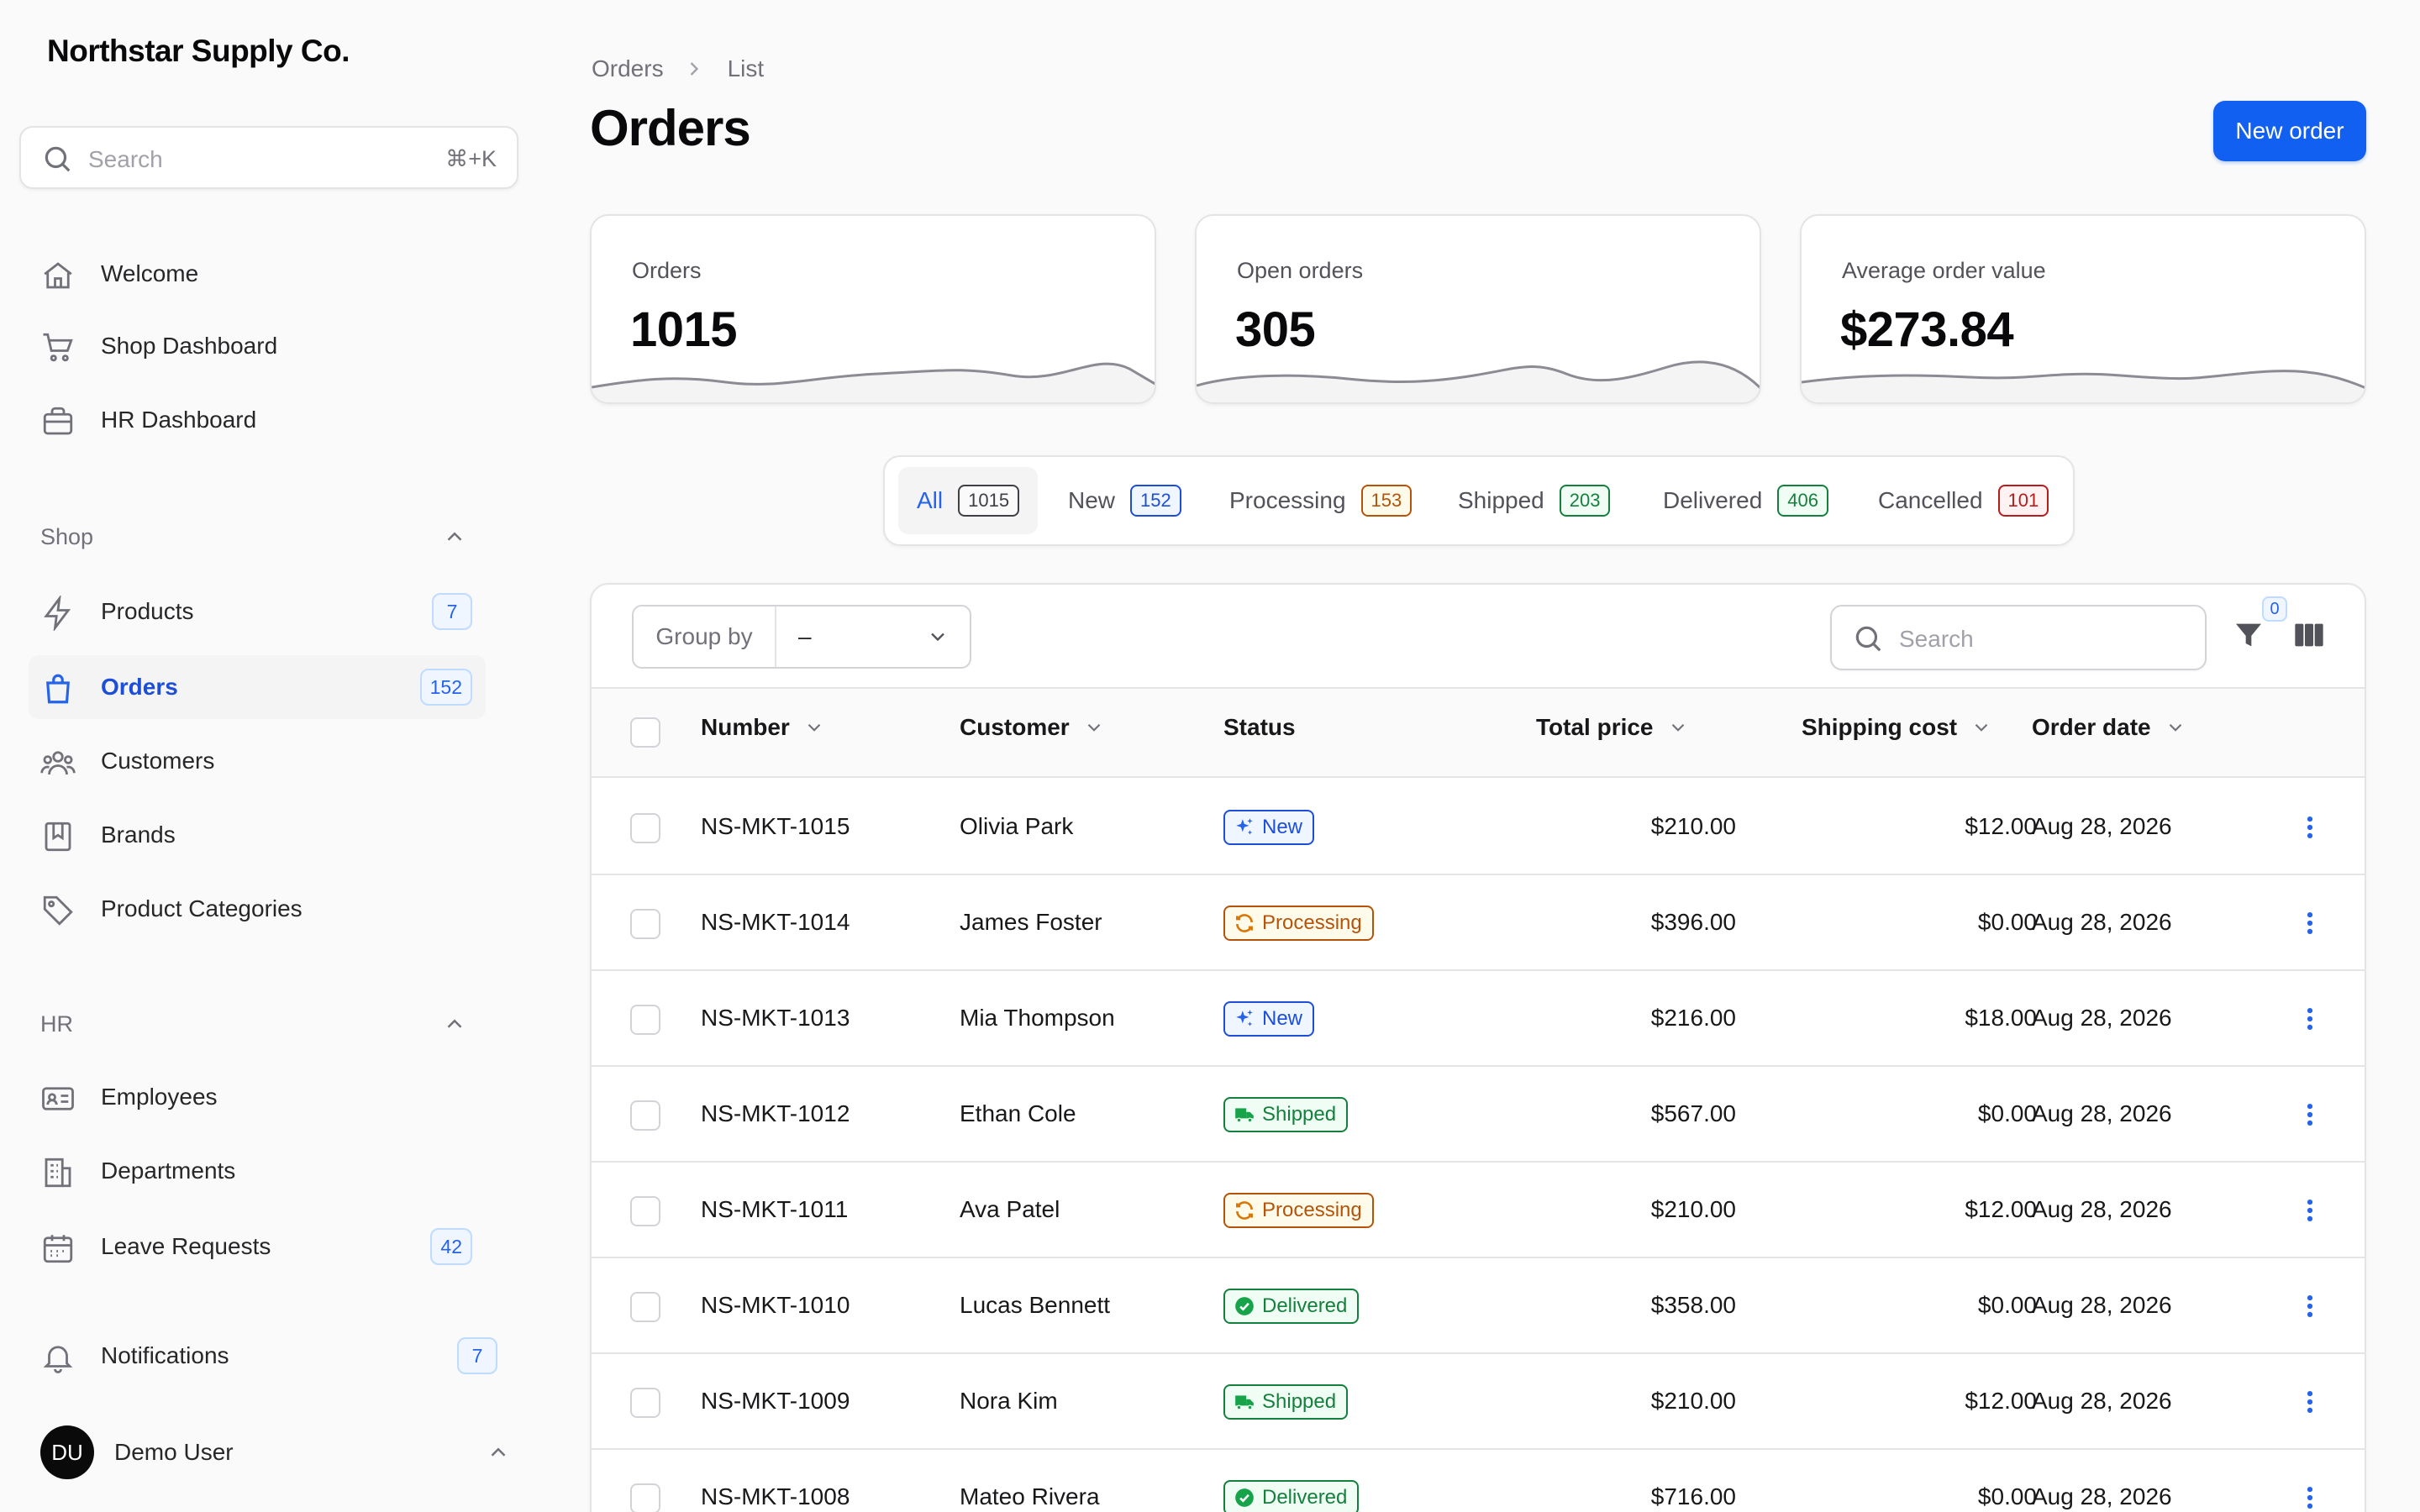  What do you see at coordinates (628, 68) in the screenshot?
I see `breadcrumb-orders: Orders` at bounding box center [628, 68].